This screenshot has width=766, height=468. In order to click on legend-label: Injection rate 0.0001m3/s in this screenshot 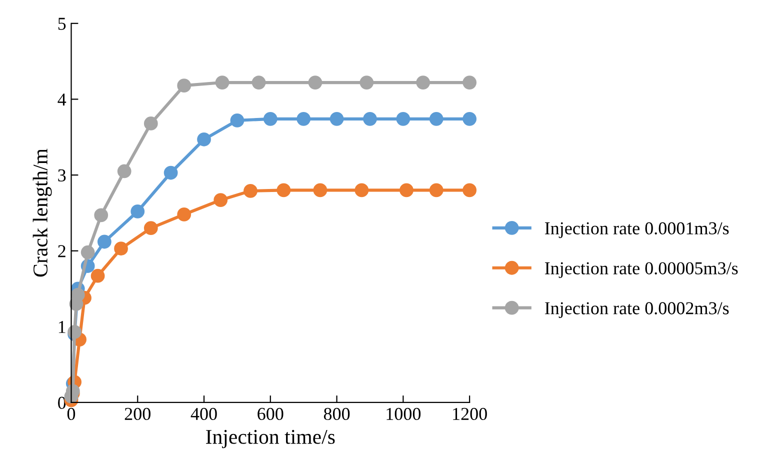, I will do `click(636, 230)`.